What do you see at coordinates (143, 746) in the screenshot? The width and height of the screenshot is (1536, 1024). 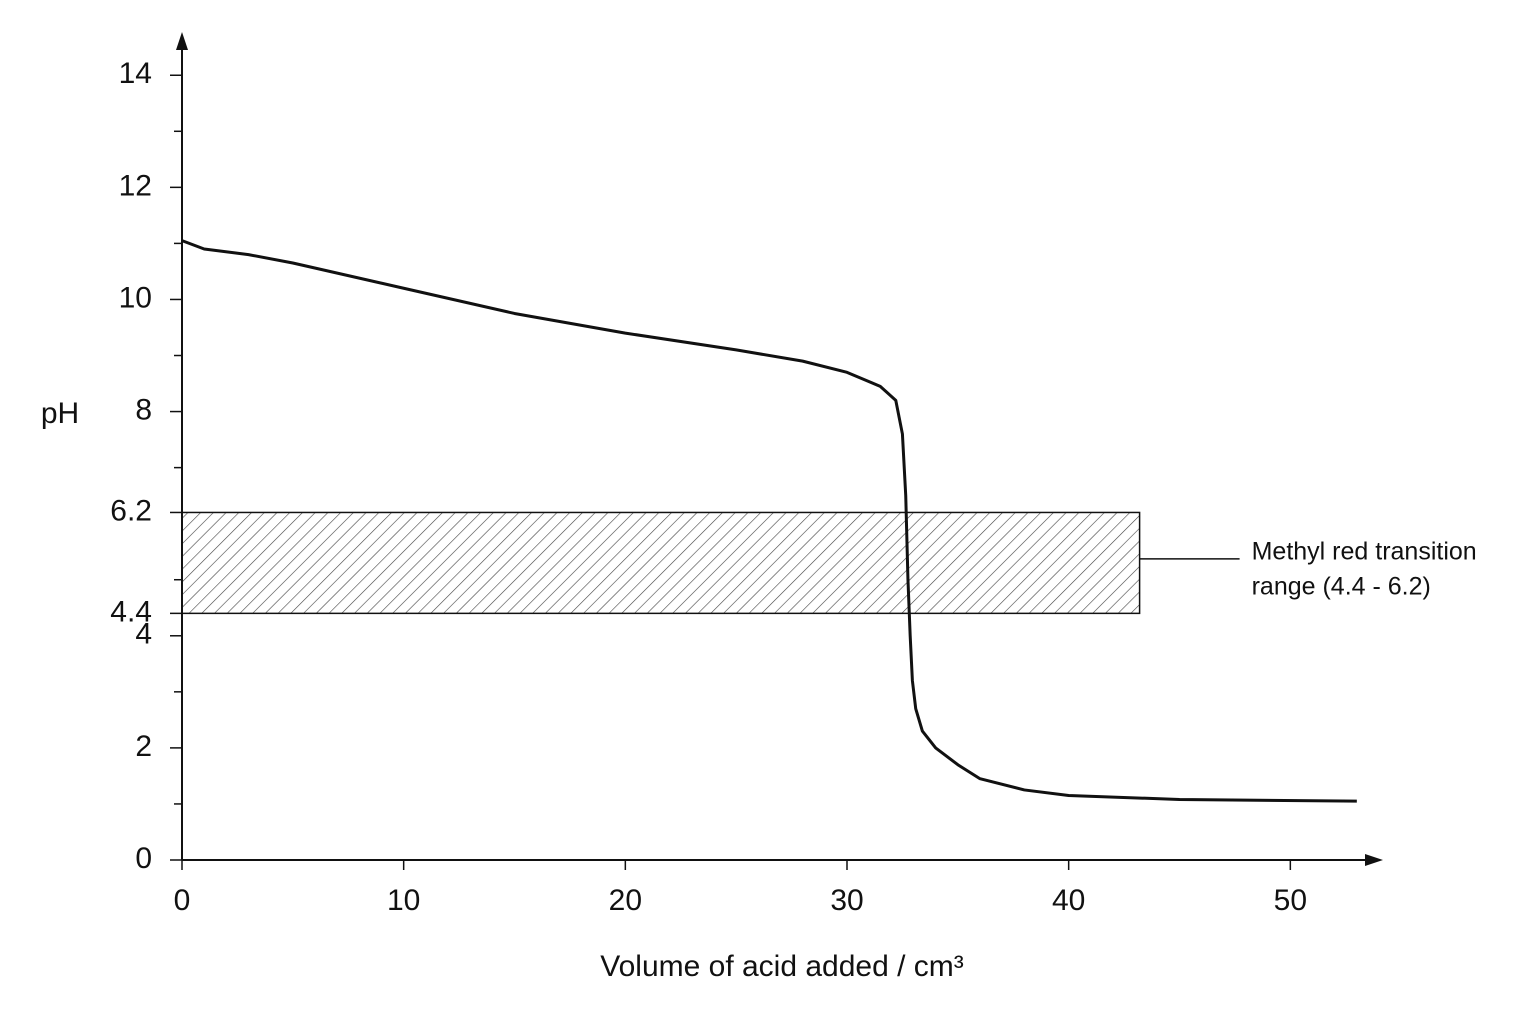 I see `y-tick-label: 2` at bounding box center [143, 746].